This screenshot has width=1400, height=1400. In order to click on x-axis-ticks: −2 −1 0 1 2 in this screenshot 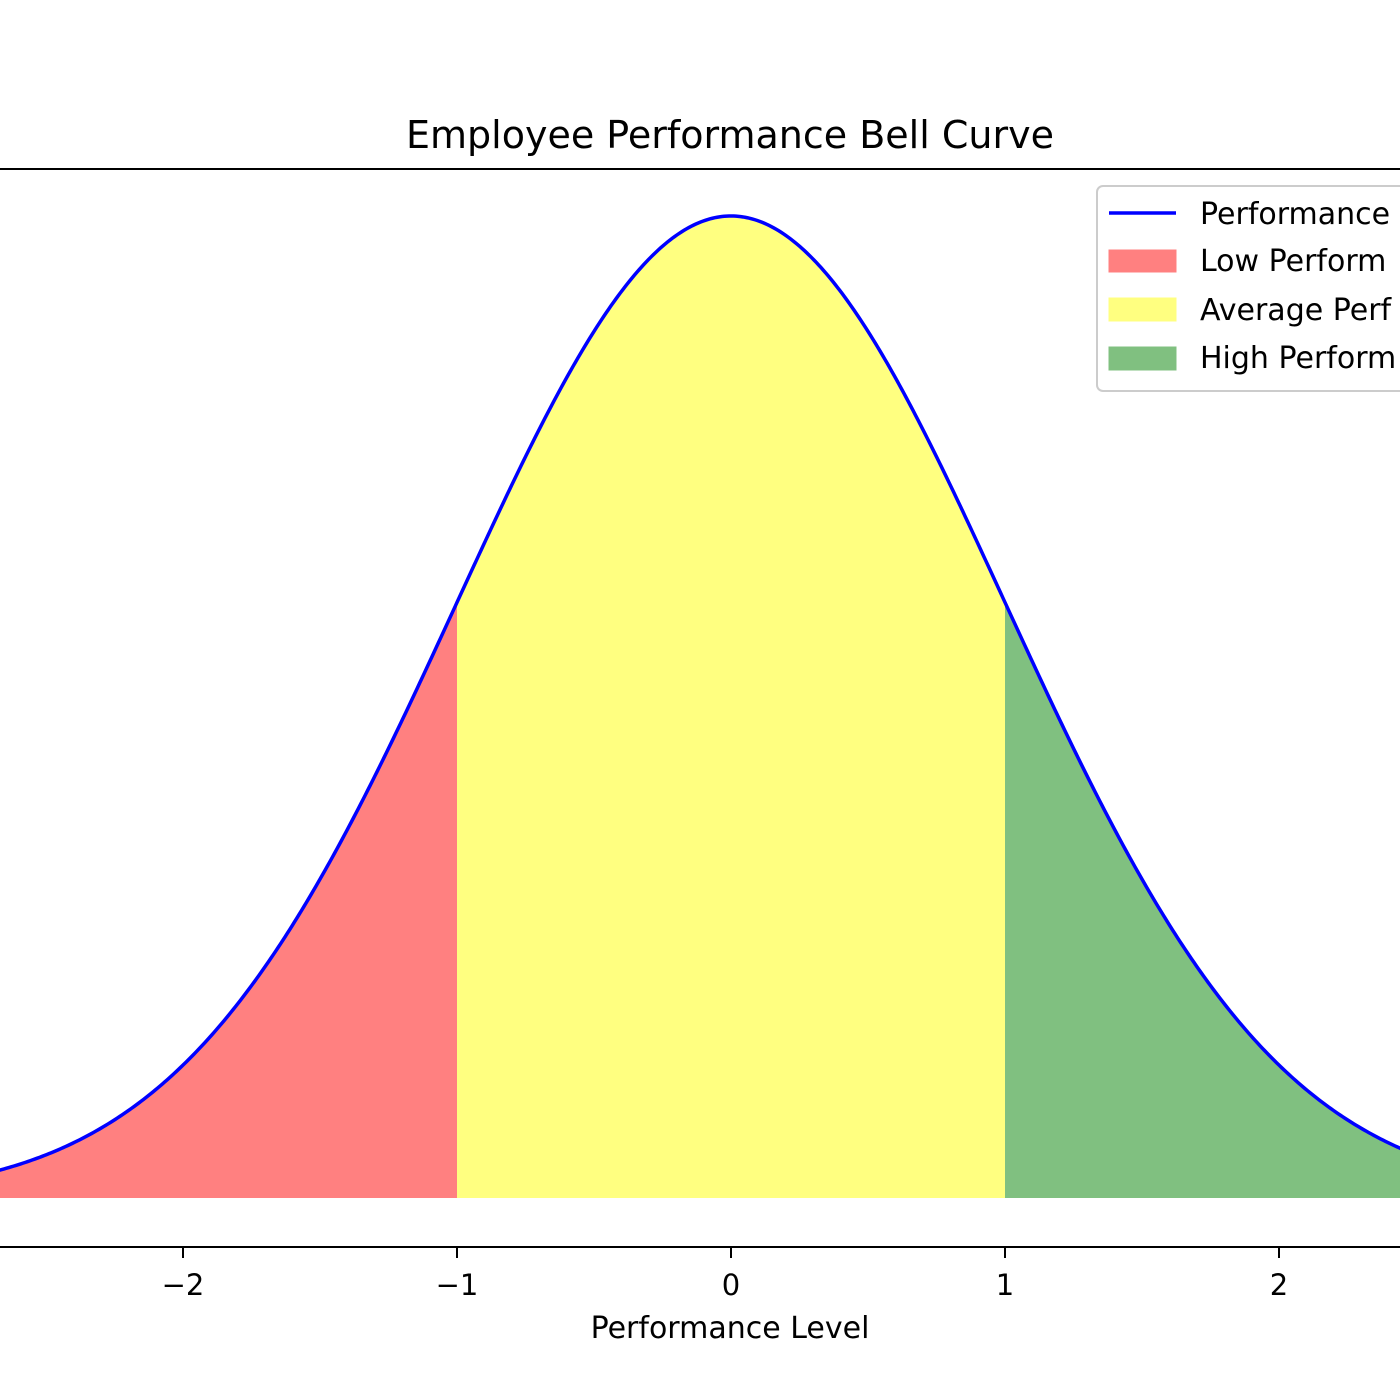, I will do `click(725, 1274)`.